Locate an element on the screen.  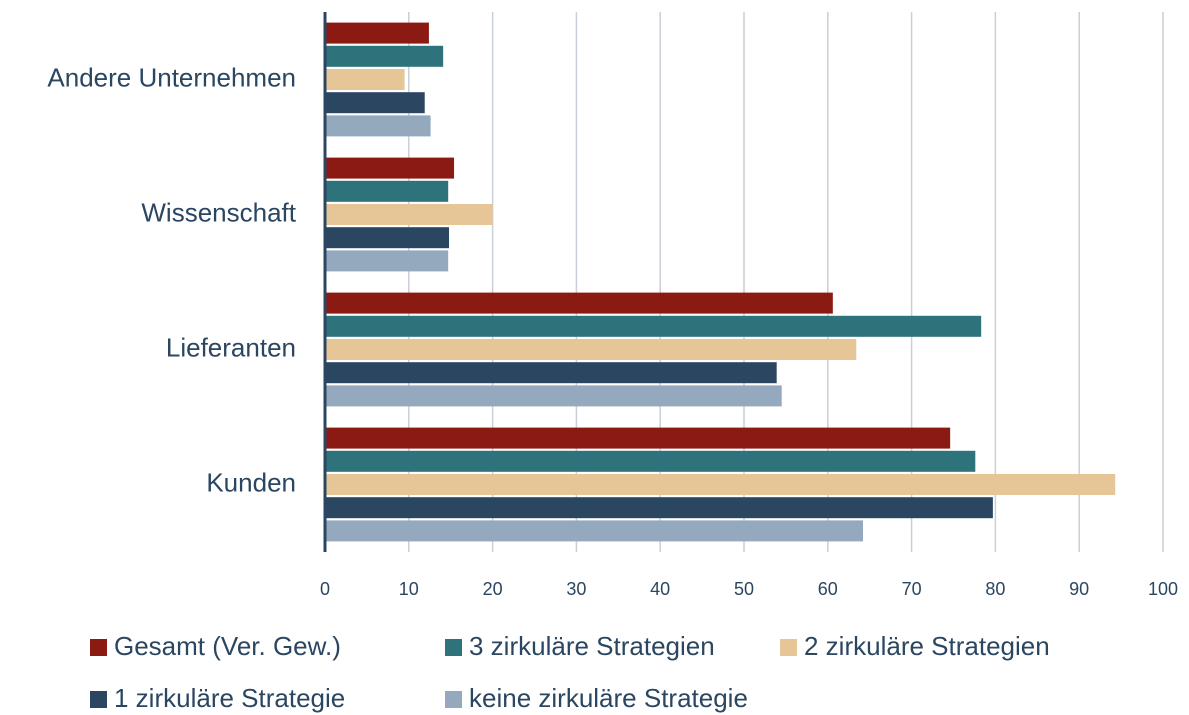
legend-label: 1 zirkuläre Strategie is located at coordinates (229, 698).